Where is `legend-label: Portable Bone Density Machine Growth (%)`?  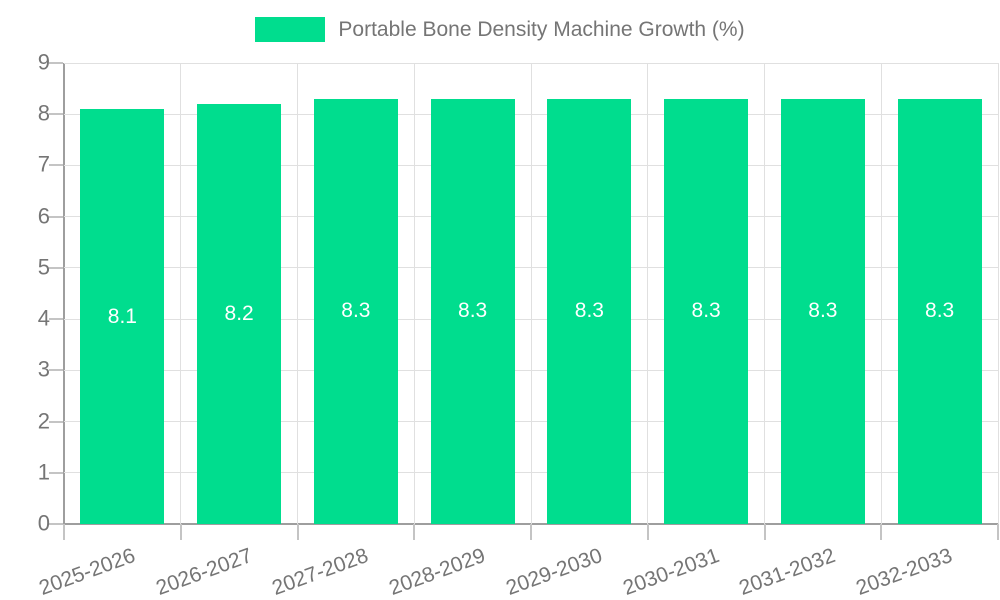 legend-label: Portable Bone Density Machine Growth (%) is located at coordinates (541, 29).